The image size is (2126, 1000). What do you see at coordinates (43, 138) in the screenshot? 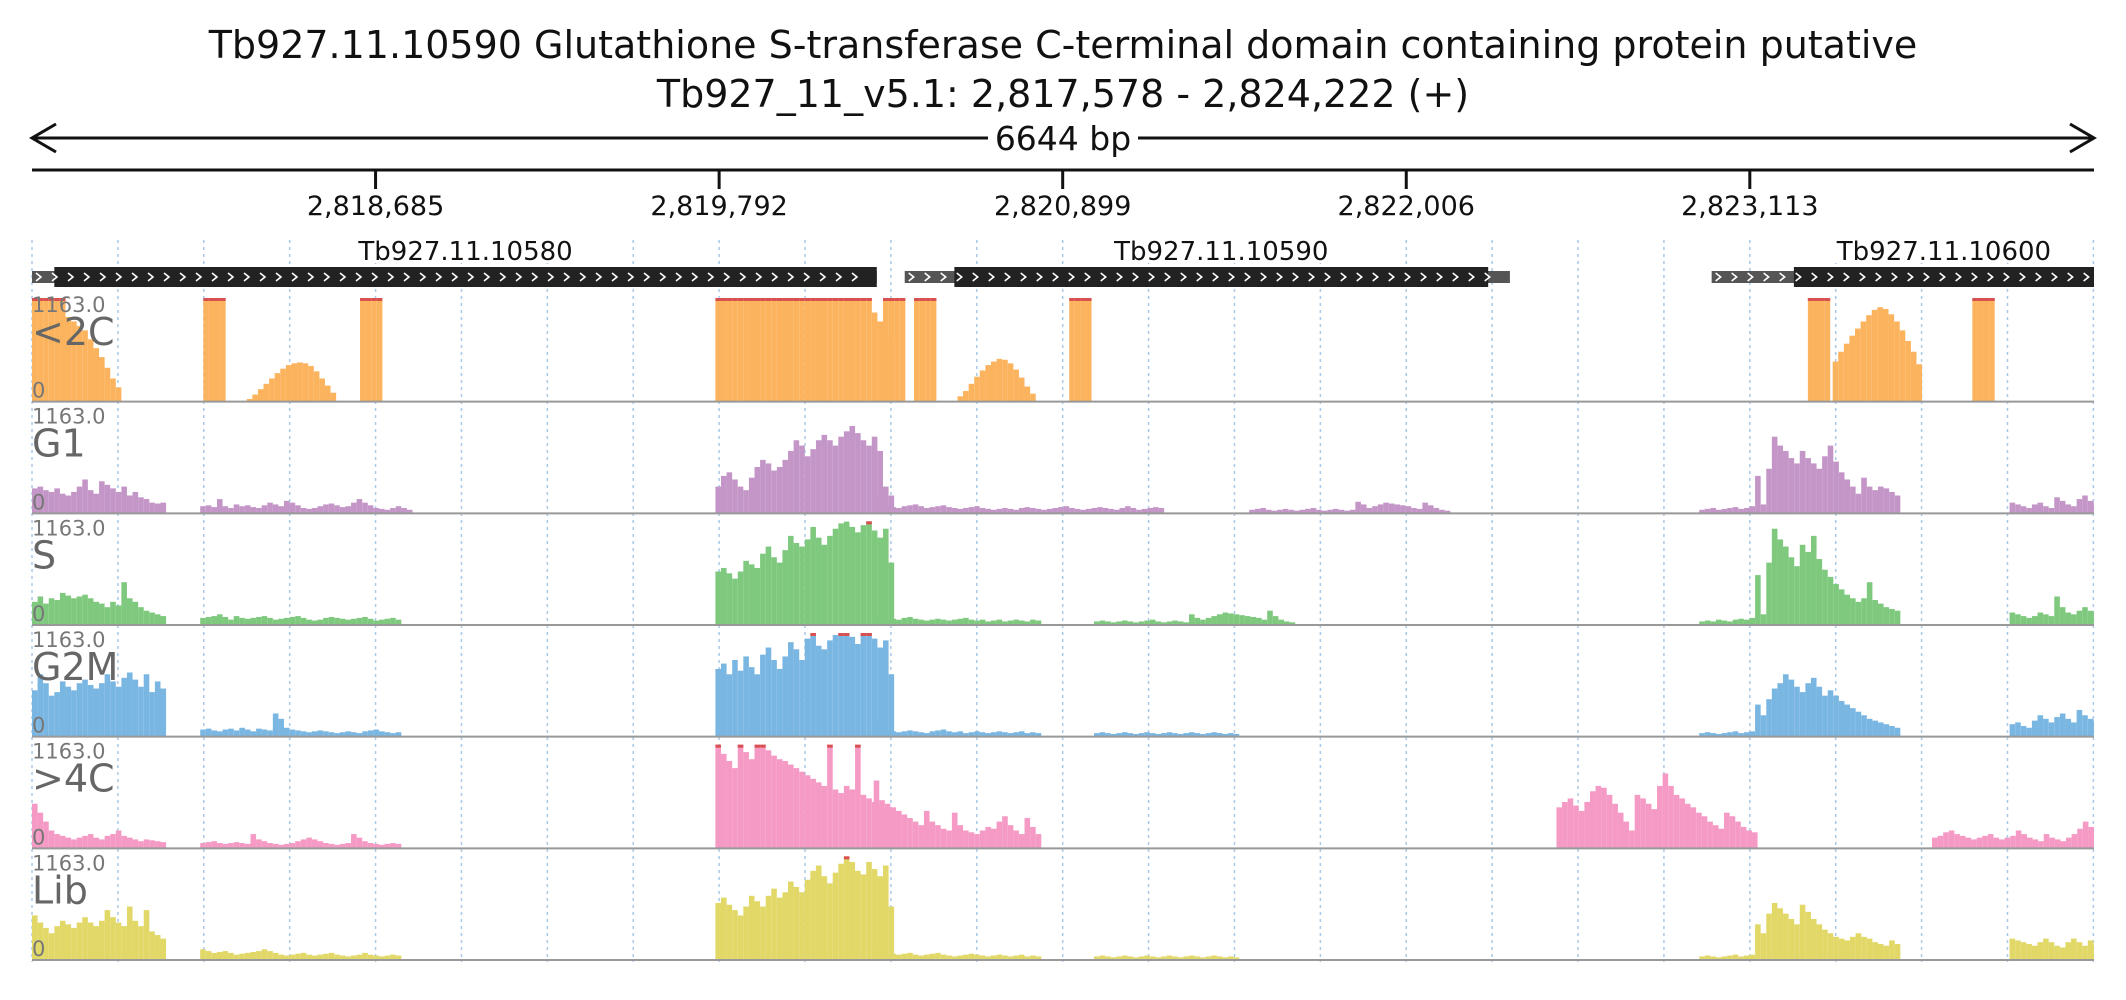
I see `span-arrow-left` at bounding box center [43, 138].